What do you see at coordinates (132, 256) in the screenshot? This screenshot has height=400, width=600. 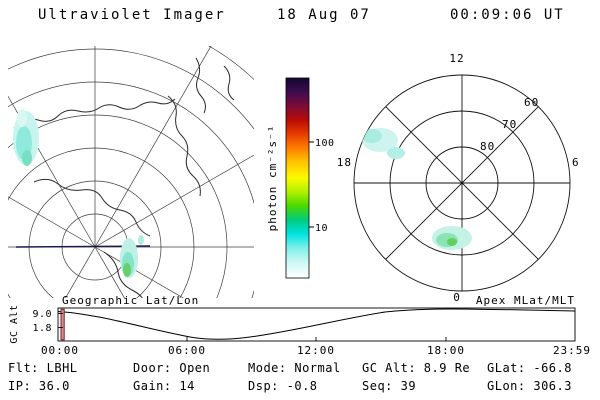 I see `aurora-patch-geo-midnight` at bounding box center [132, 256].